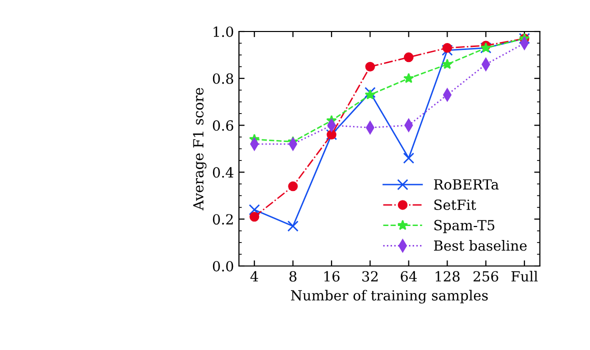 Image resolution: width=590 pixels, height=350 pixels. I want to click on y-tick-label: 0.4, so click(223, 172).